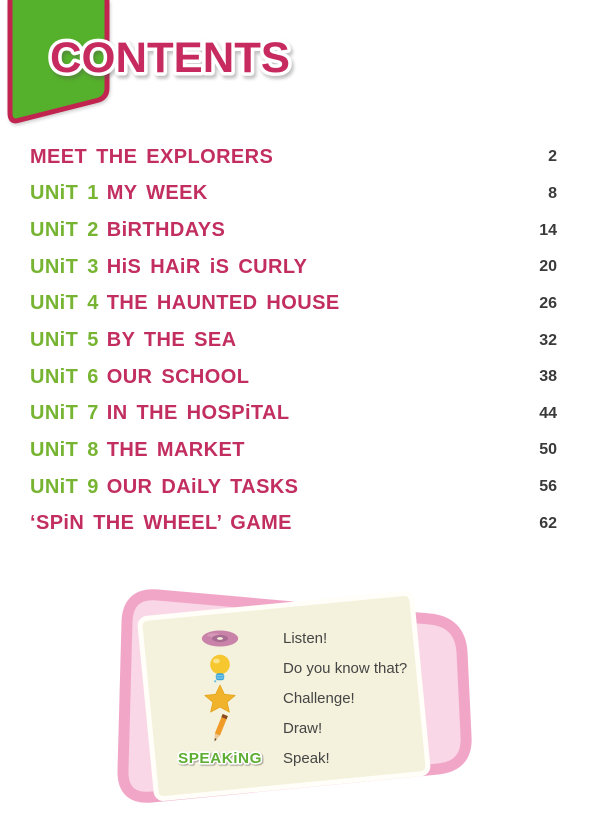 The image size is (600, 836). What do you see at coordinates (303, 728) in the screenshot?
I see `legend-label: Draw!` at bounding box center [303, 728].